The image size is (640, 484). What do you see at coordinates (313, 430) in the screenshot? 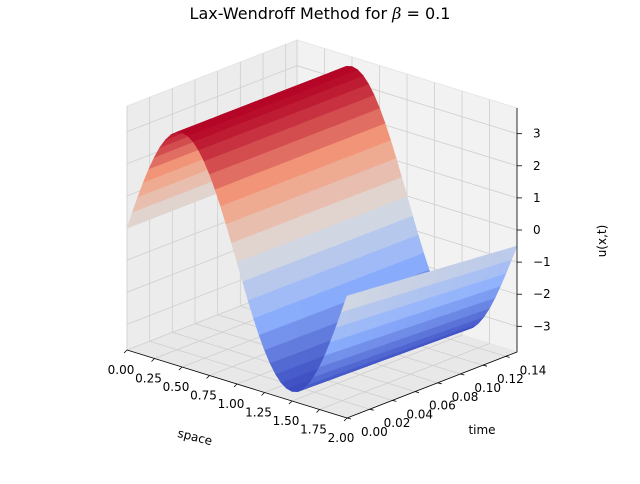
I see `x-tick-label: 1.75` at bounding box center [313, 430].